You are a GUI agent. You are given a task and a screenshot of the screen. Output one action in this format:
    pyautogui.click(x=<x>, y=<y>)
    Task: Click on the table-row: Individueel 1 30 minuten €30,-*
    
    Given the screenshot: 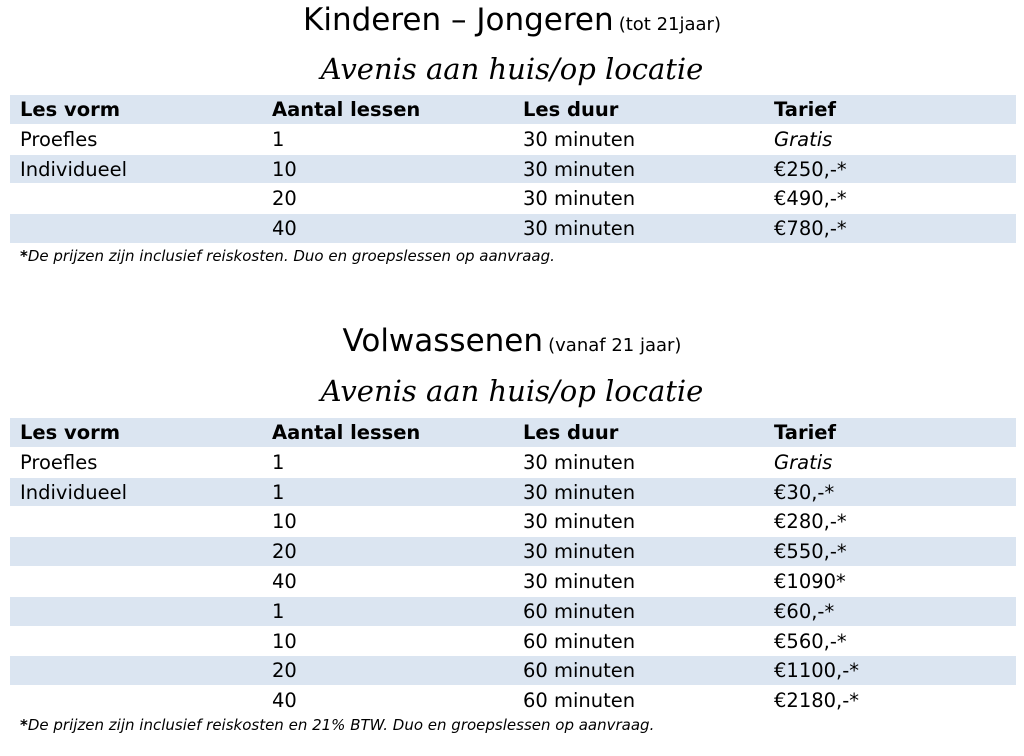 What is the action you would take?
    pyautogui.click(x=513, y=492)
    